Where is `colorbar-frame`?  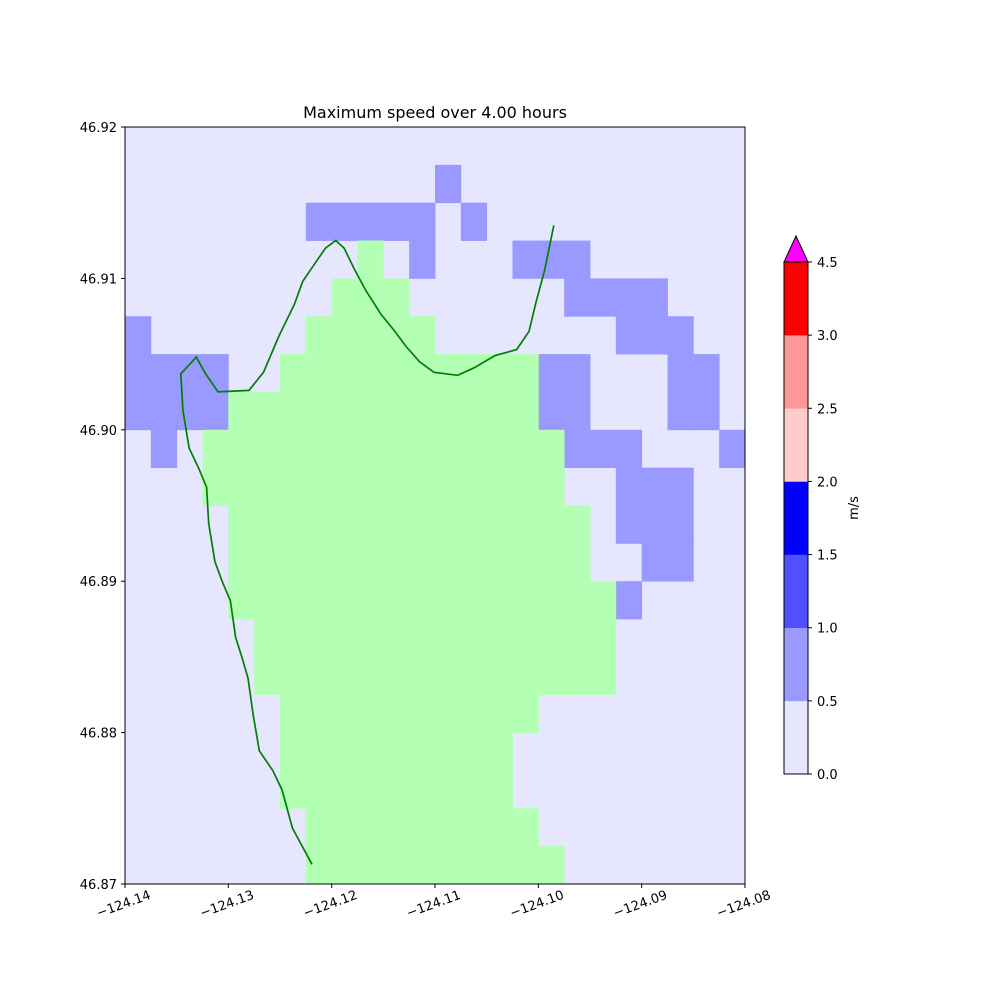 colorbar-frame is located at coordinates (796, 518).